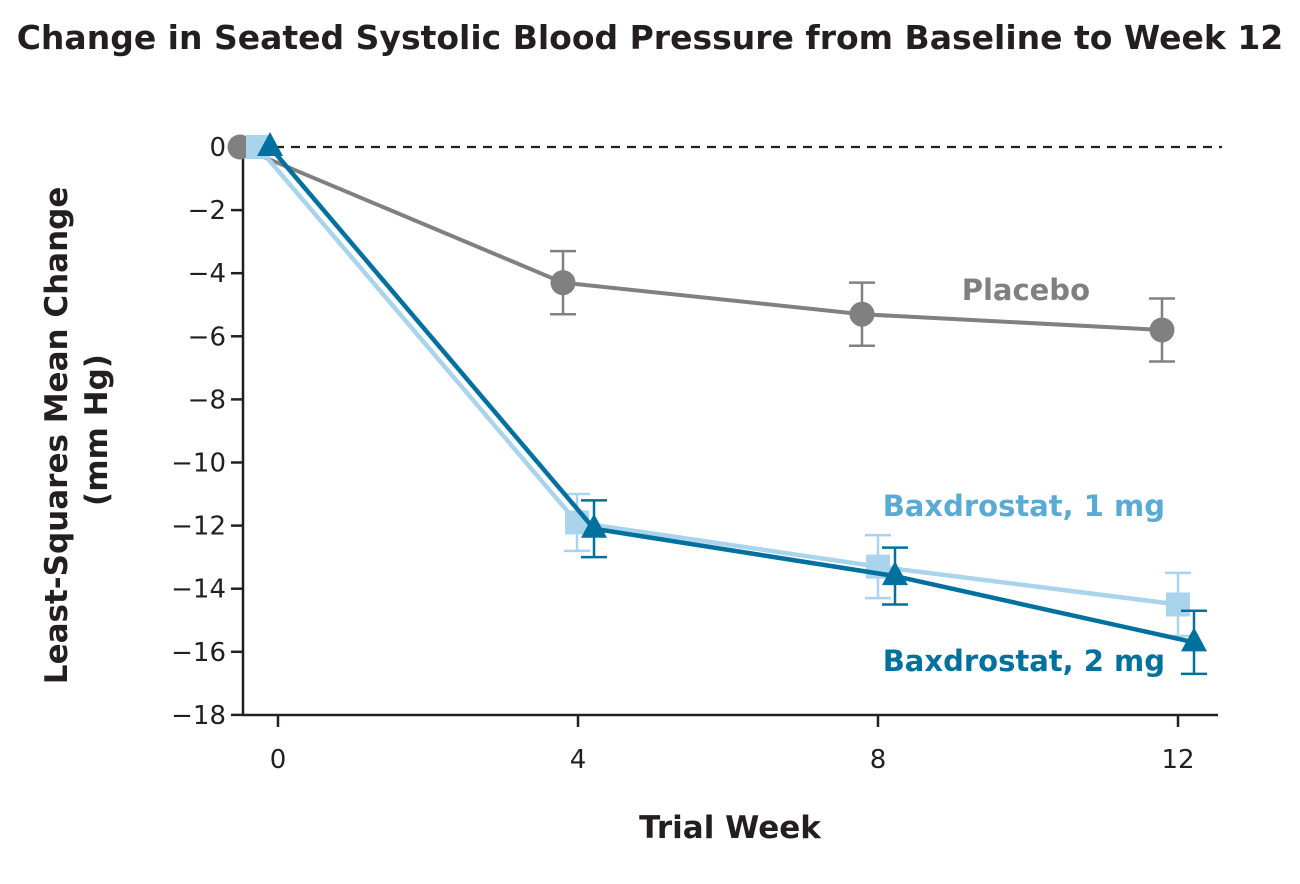 This screenshot has width=1300, height=884. What do you see at coordinates (730, 828) in the screenshot?
I see `x-axis-title: Trial Week` at bounding box center [730, 828].